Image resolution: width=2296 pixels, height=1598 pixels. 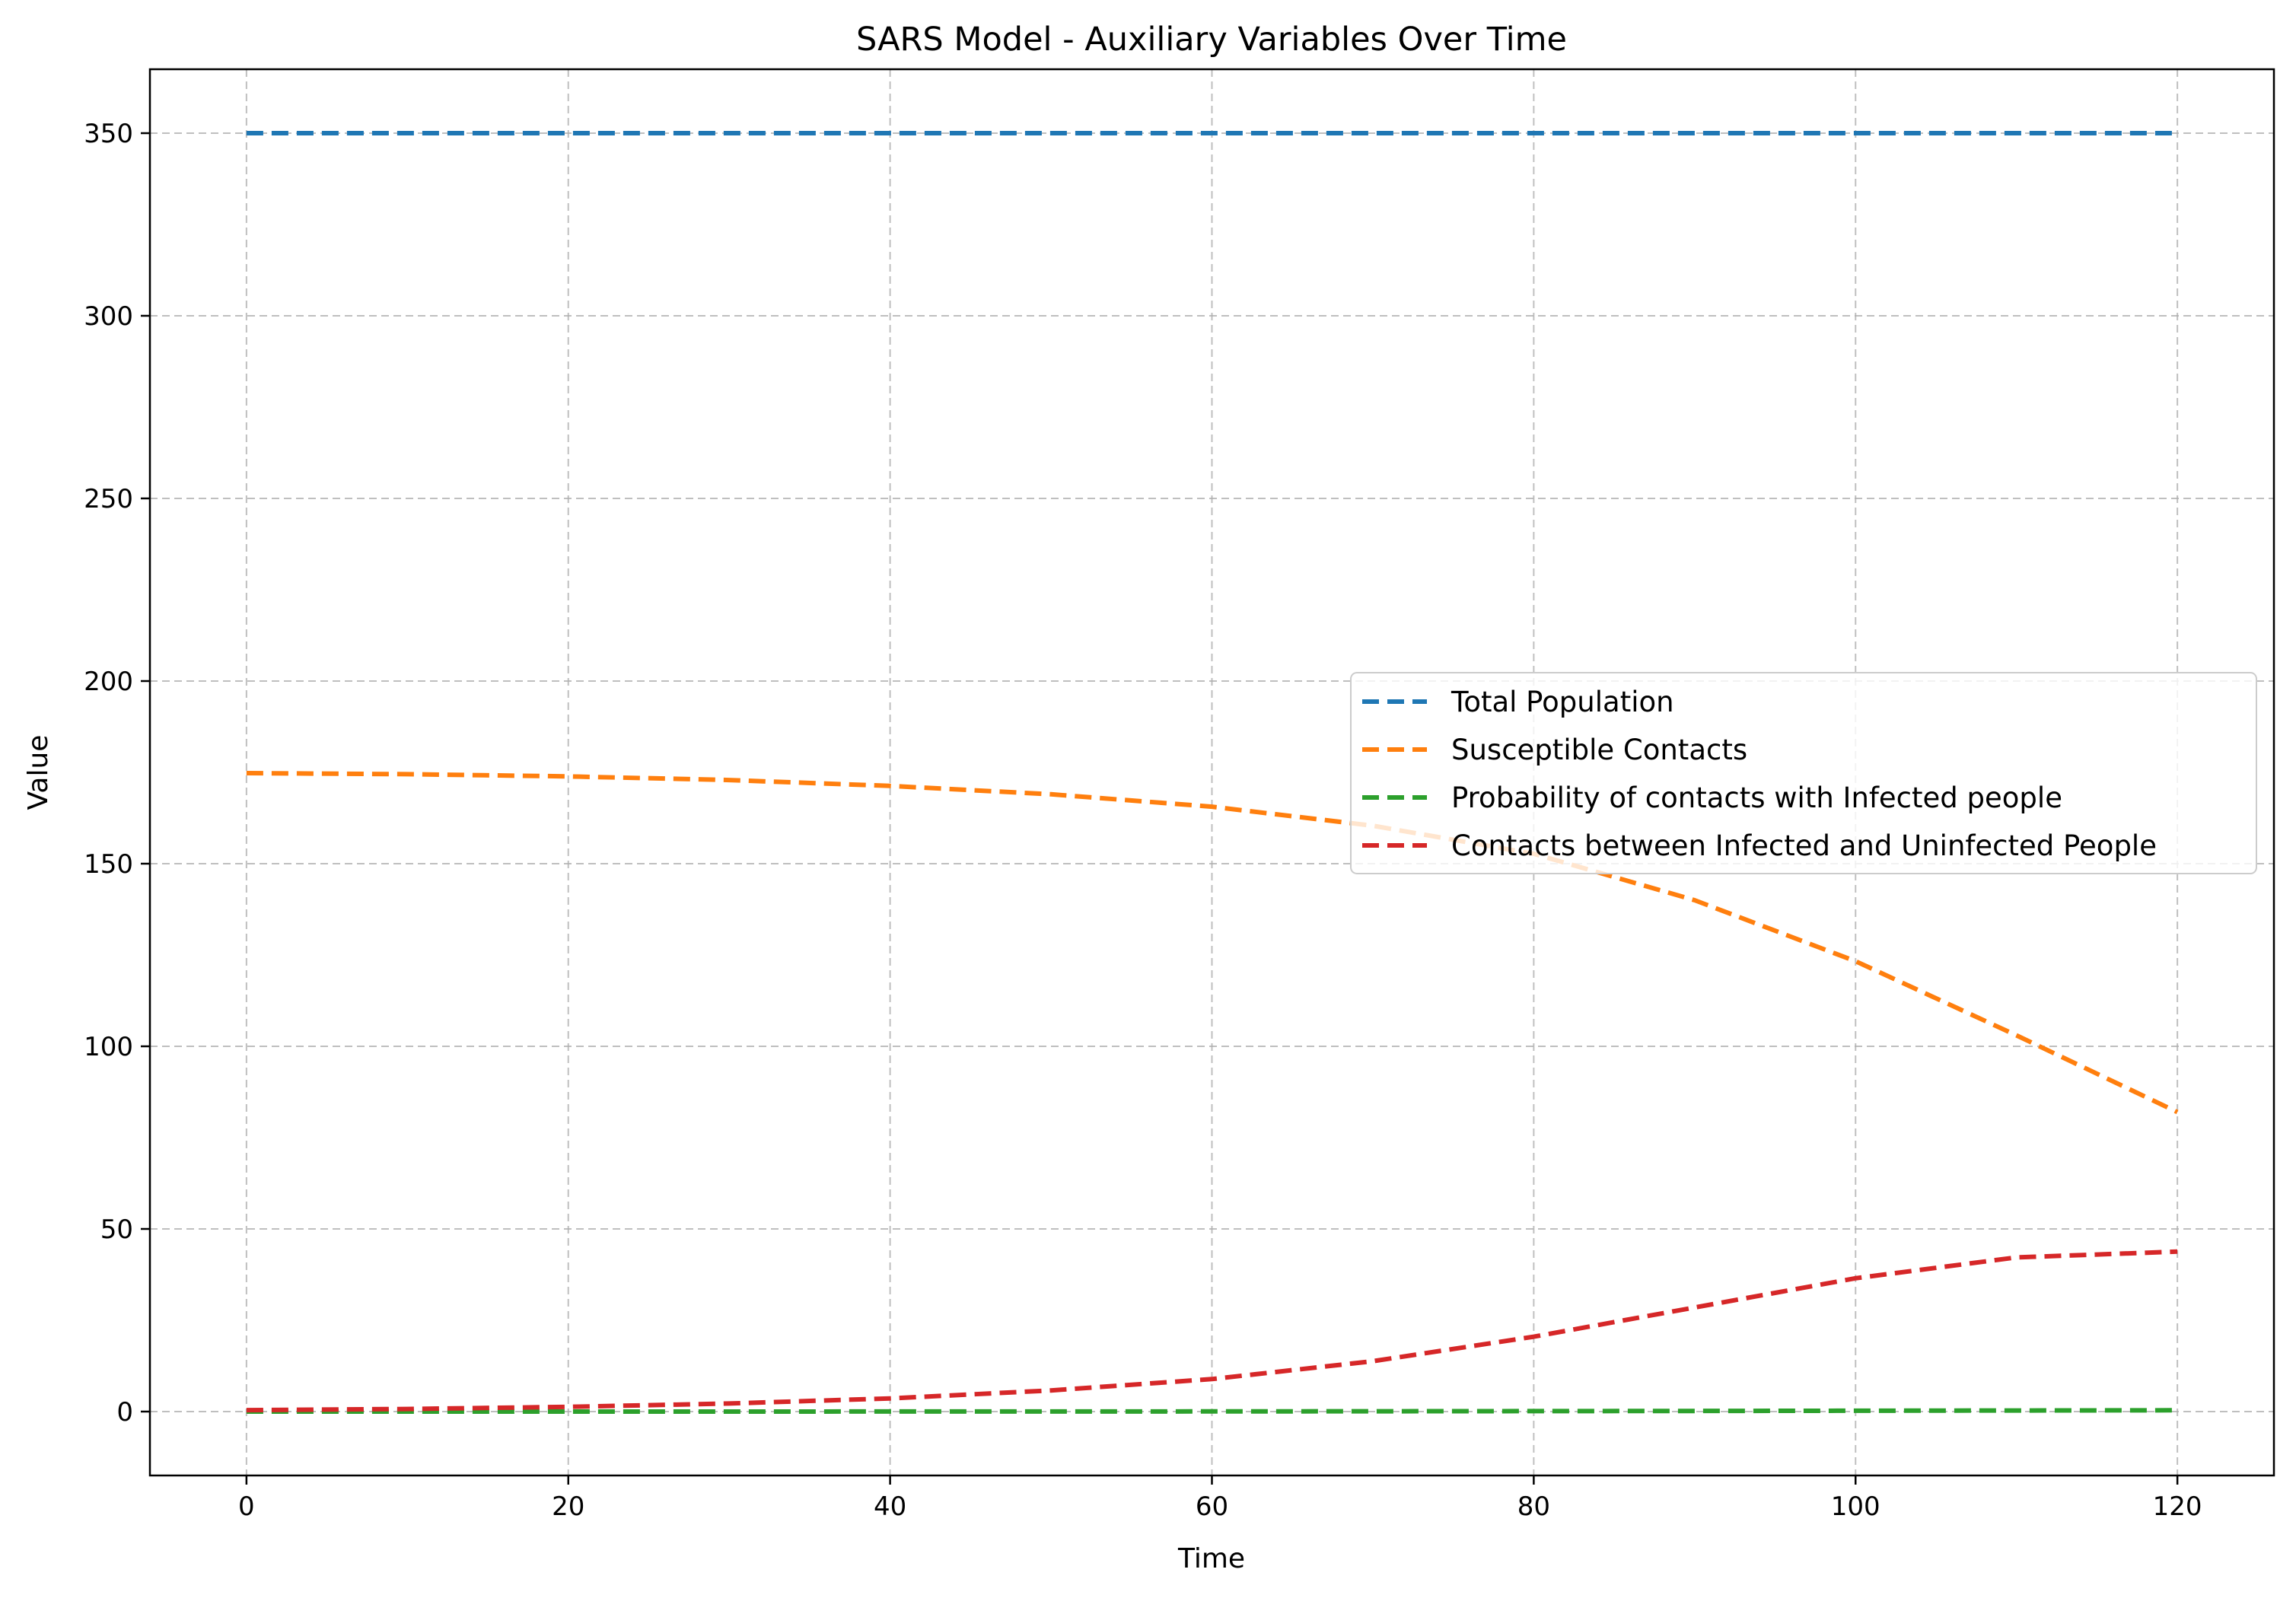 What do you see at coordinates (1562, 702) in the screenshot?
I see `legend-label-1: Total Population` at bounding box center [1562, 702].